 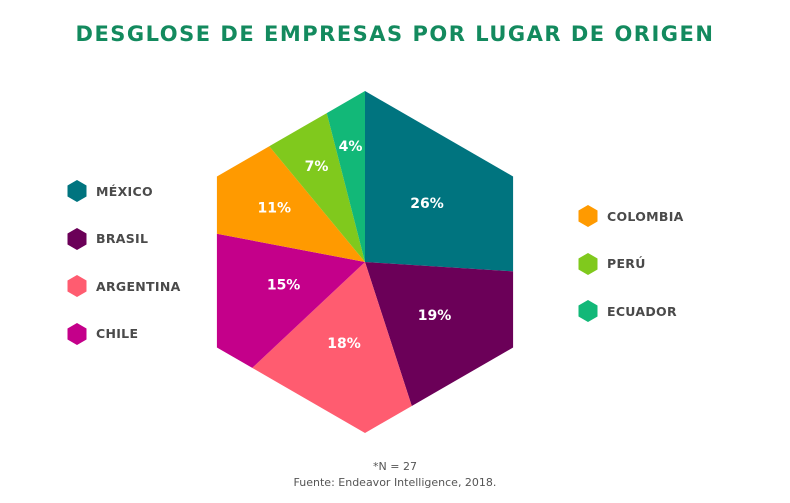 I want to click on legend-label: MÉXICO, so click(x=124, y=191).